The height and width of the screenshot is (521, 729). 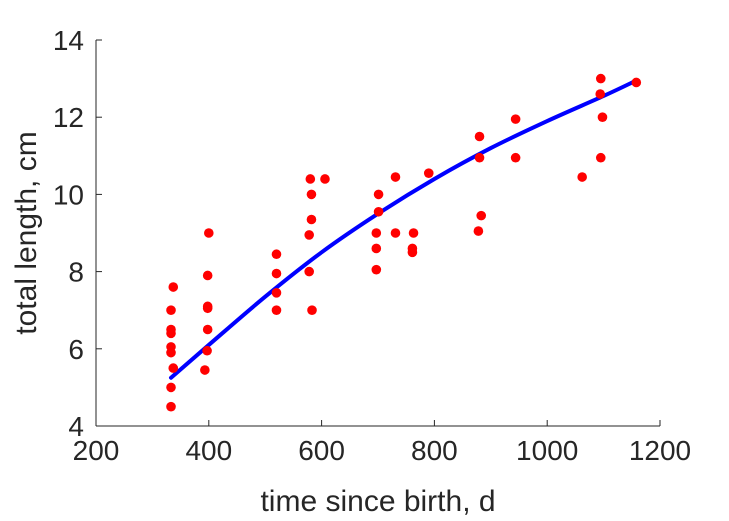 What do you see at coordinates (68, 117) in the screenshot?
I see `y-tick-label: 12` at bounding box center [68, 117].